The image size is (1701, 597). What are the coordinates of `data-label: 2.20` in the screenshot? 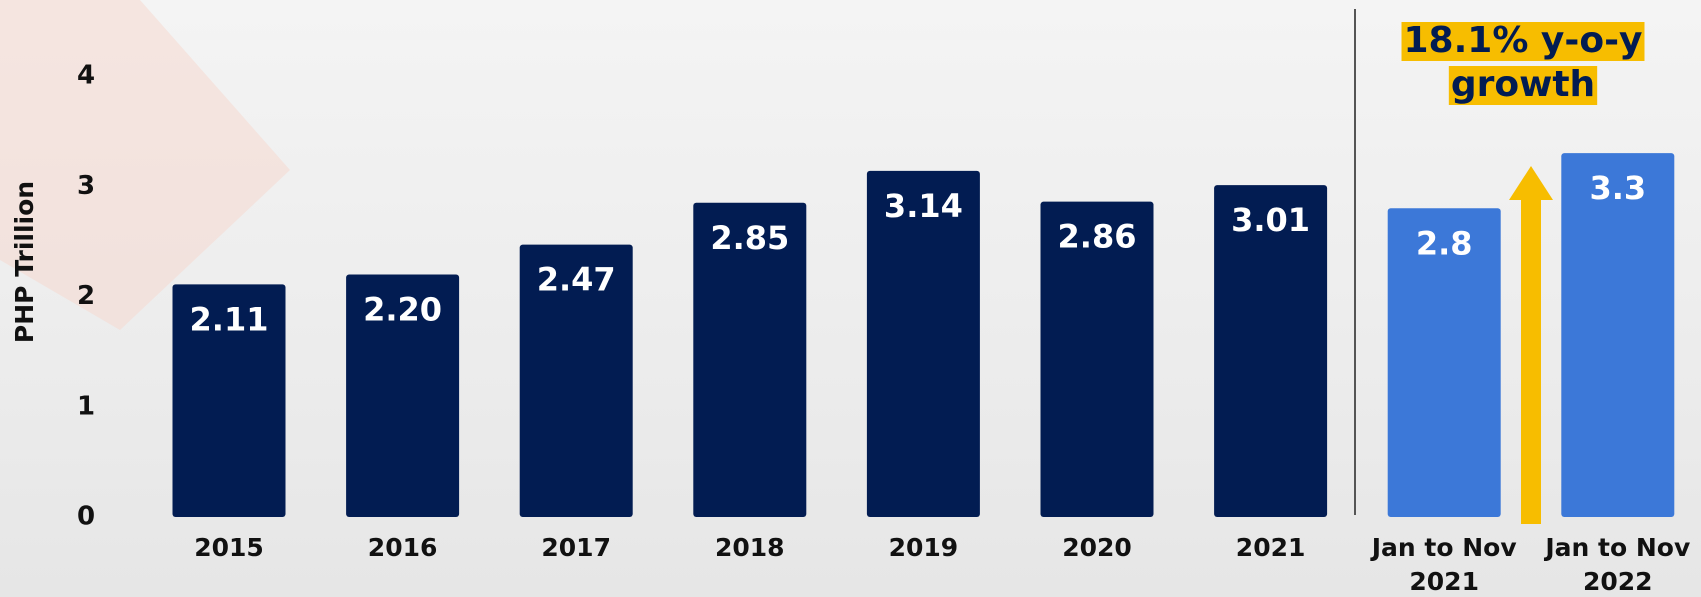 It's located at (402, 309).